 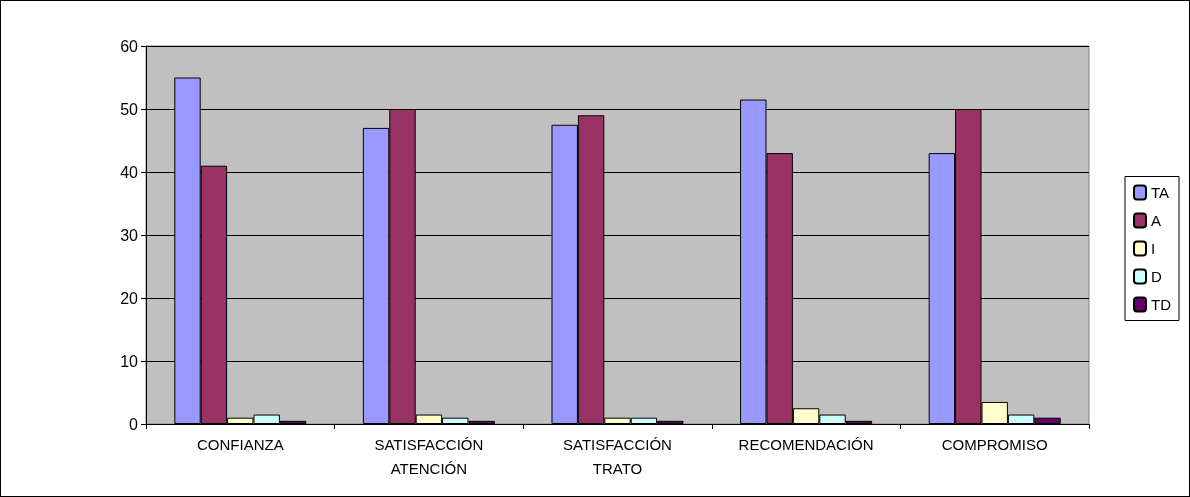 I want to click on y-tick-label: 0, so click(x=134, y=424).